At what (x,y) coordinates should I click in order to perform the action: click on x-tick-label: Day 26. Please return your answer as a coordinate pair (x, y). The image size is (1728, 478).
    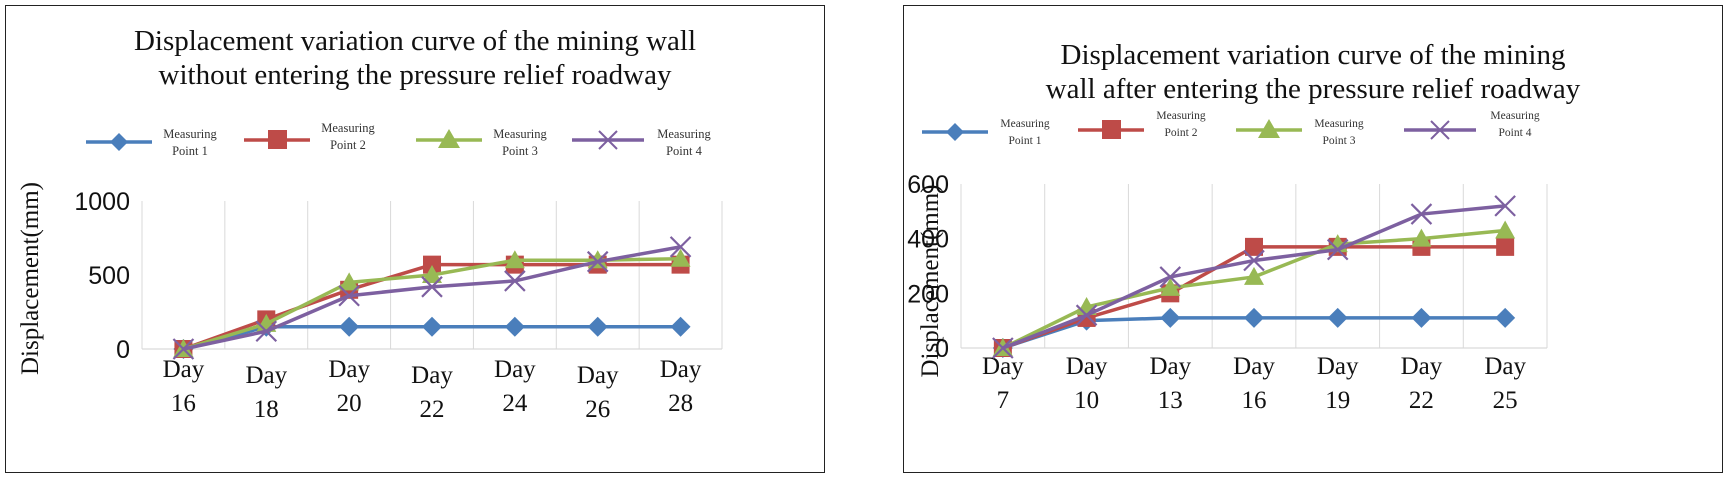
    Looking at the image, I should click on (598, 392).